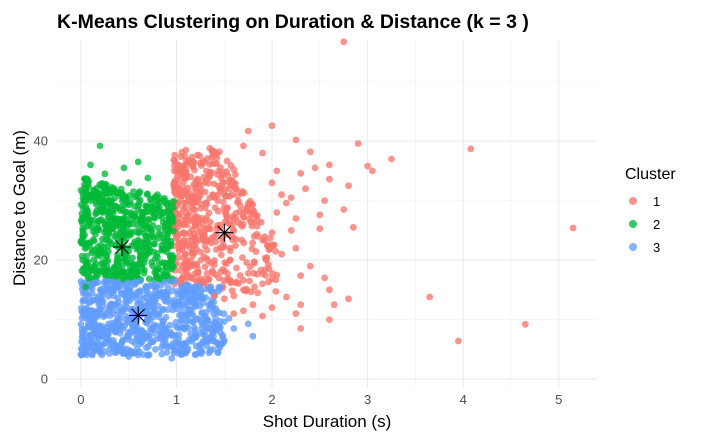 Image resolution: width=704 pixels, height=438 pixels. What do you see at coordinates (463, 399) in the screenshot?
I see `x-tick-label: 4` at bounding box center [463, 399].